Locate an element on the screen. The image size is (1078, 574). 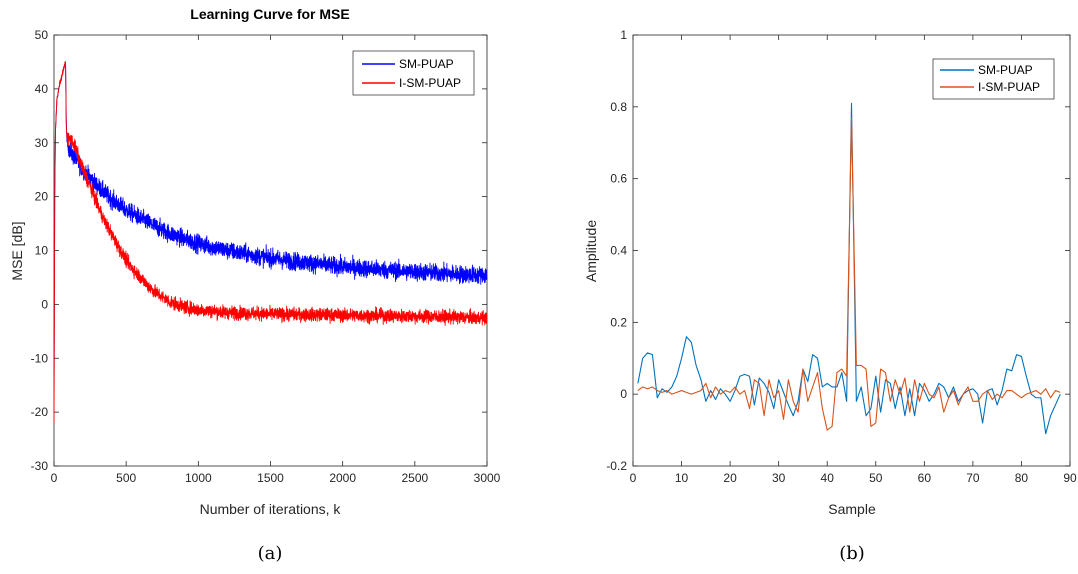
chart-a-legend-box is located at coordinates (413, 73).